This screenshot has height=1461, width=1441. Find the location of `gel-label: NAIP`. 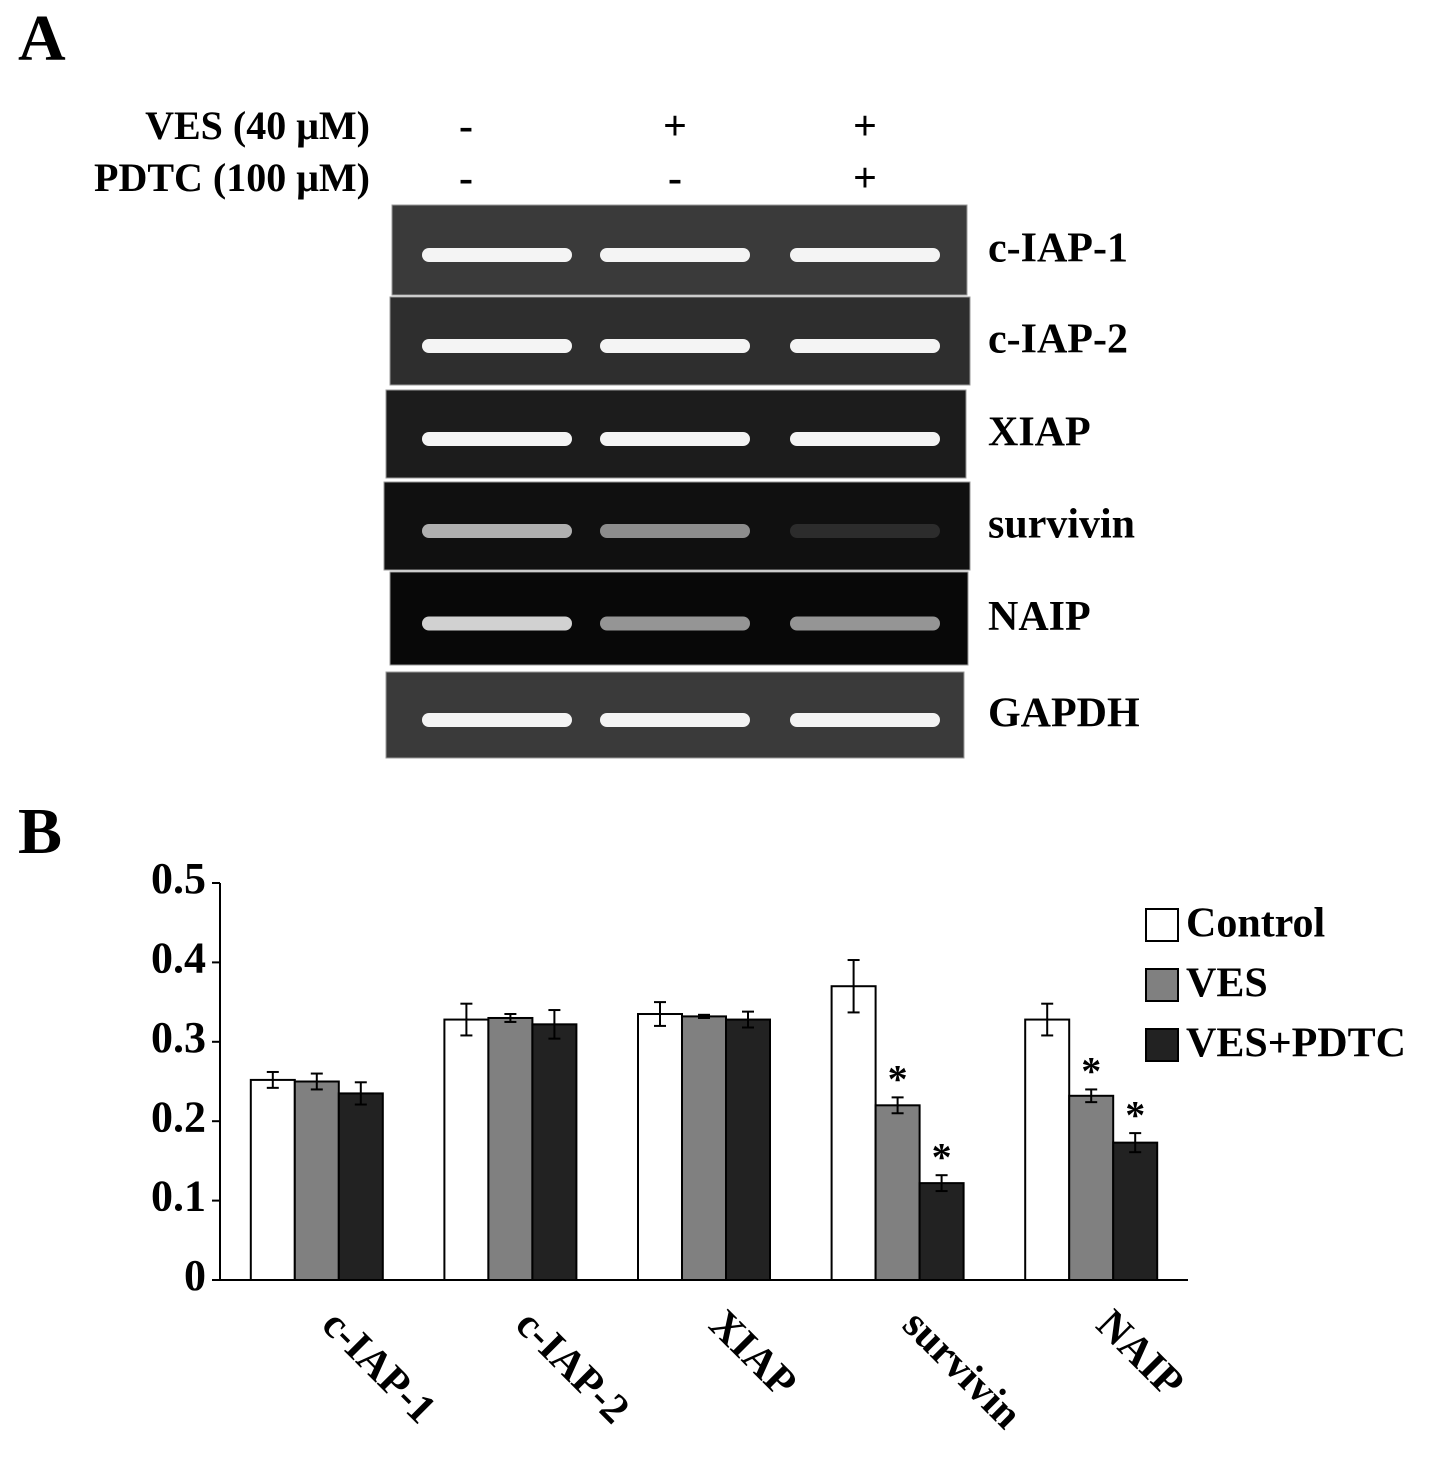

gel-label: NAIP is located at coordinates (1039, 617).